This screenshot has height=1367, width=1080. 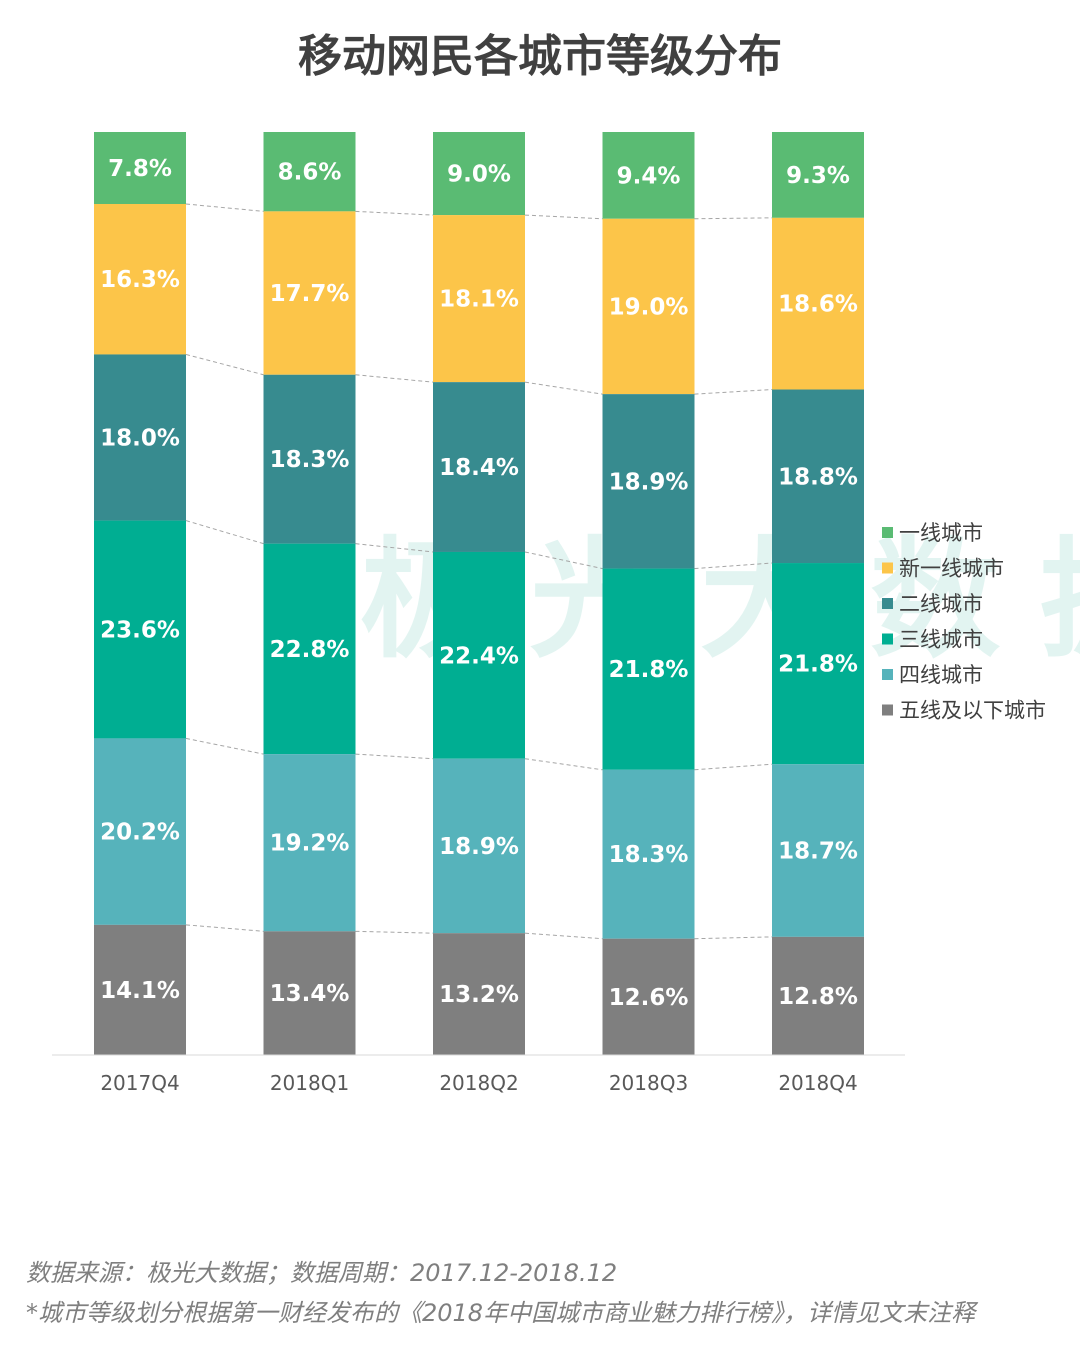 I want to click on x-tick-2018Q2: 2018Q2, so click(x=478, y=1083).